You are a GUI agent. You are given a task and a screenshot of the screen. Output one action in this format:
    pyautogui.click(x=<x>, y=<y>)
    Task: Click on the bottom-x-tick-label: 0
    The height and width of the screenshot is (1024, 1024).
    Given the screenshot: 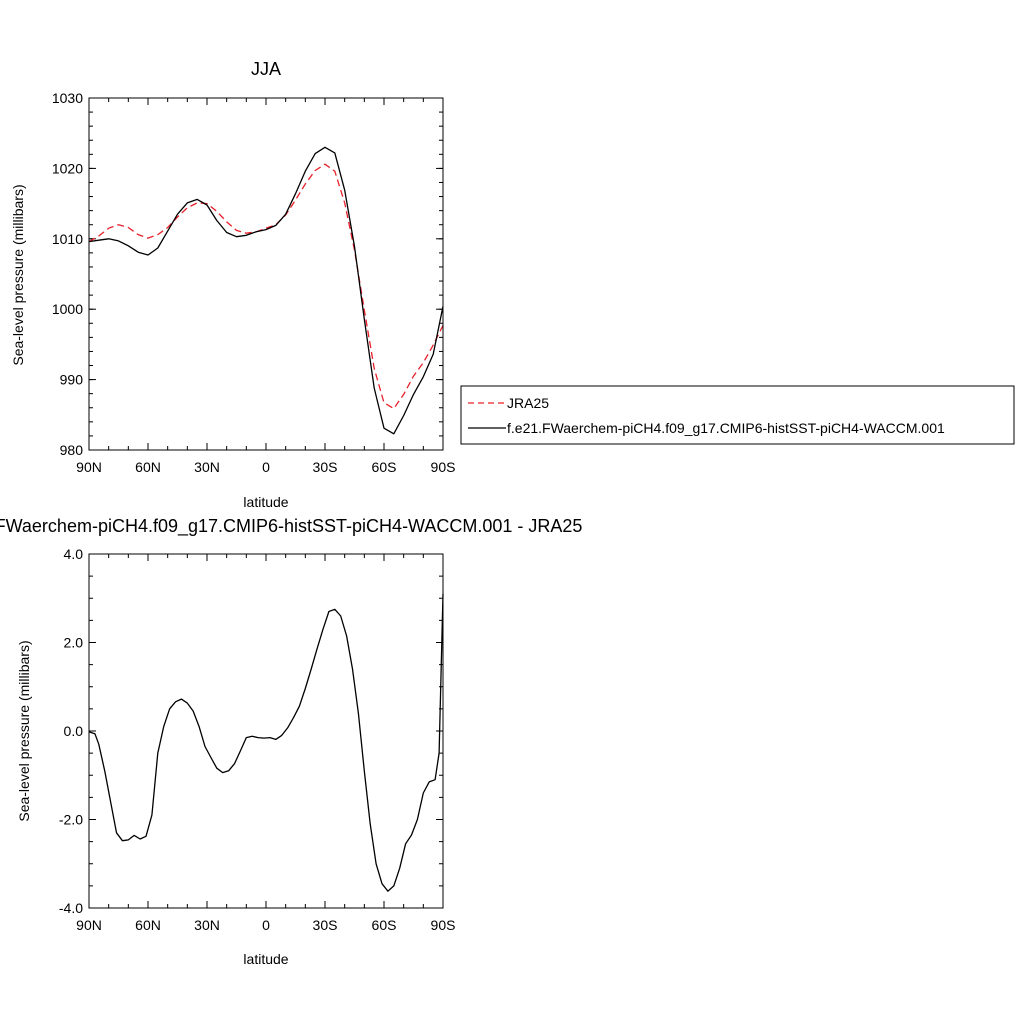 What is the action you would take?
    pyautogui.click(x=266, y=925)
    